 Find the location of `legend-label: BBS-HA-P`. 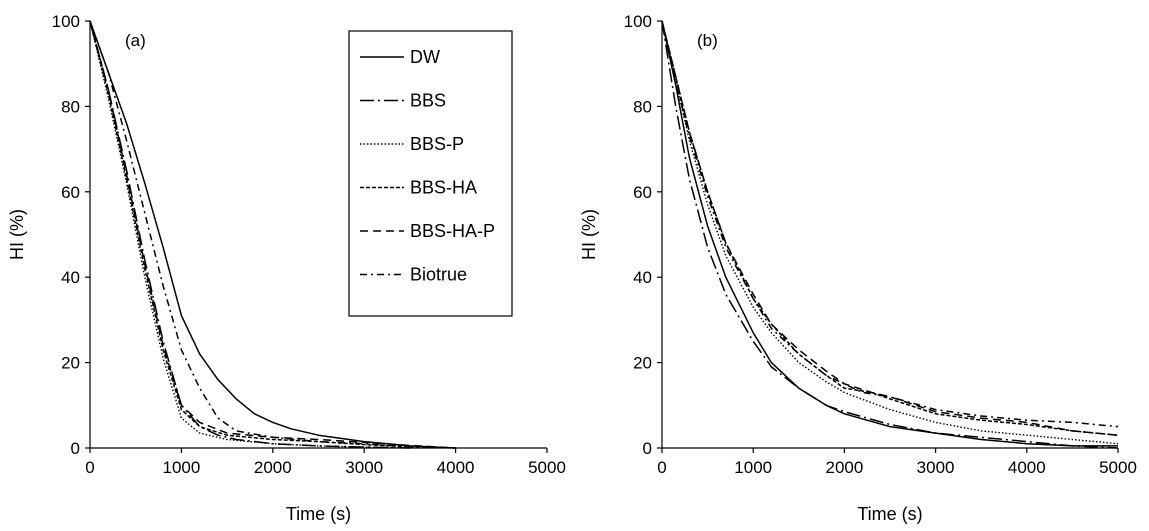

legend-label: BBS-HA-P is located at coordinates (452, 231).